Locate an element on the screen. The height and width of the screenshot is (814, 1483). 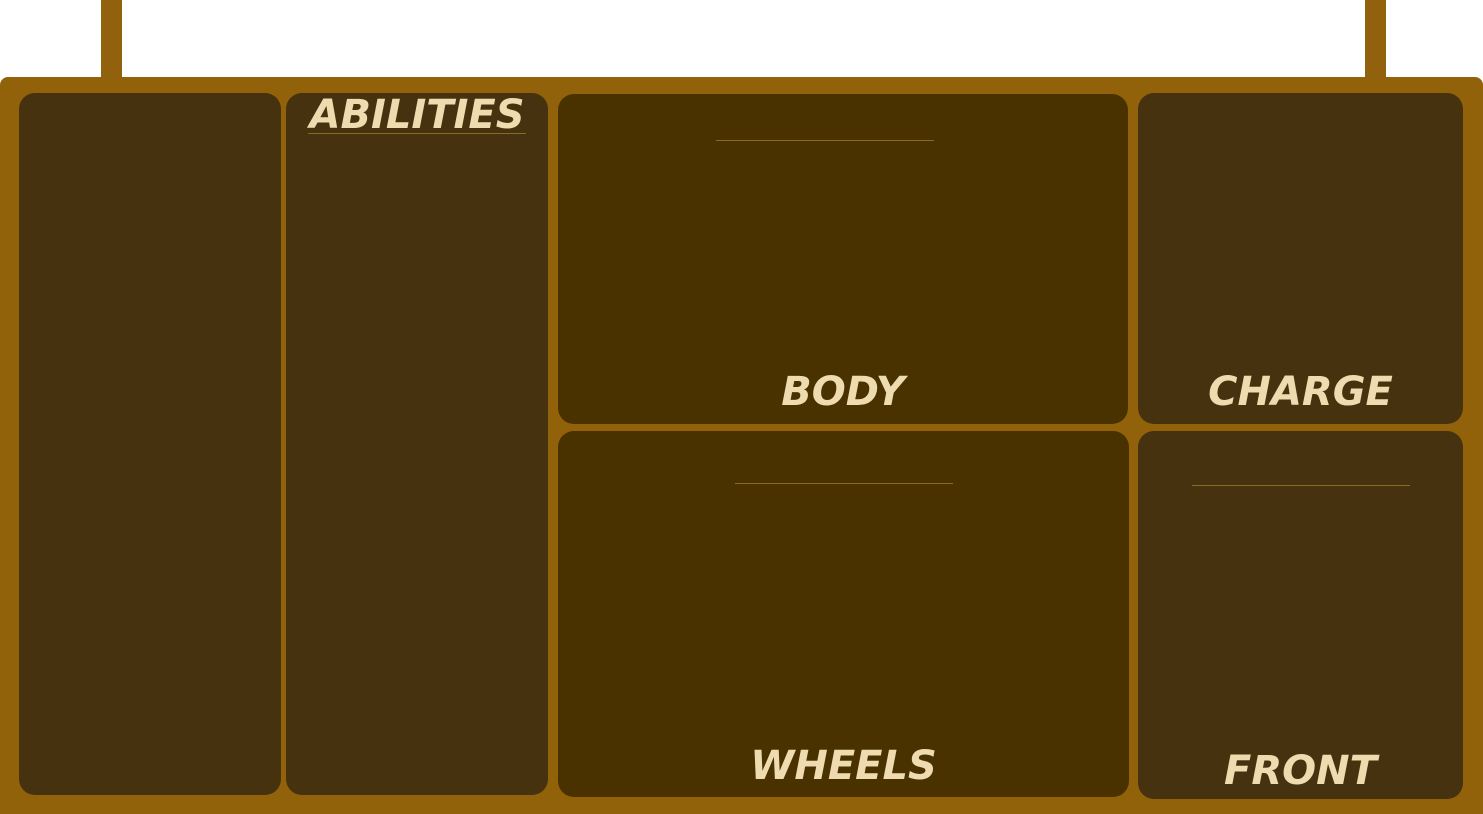
wheels-divider-line is located at coordinates (844, 483).